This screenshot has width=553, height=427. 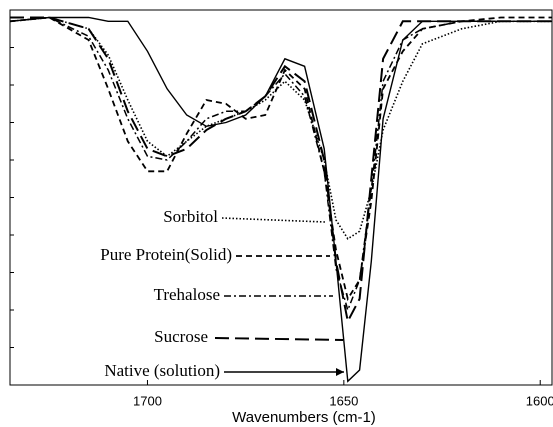 What do you see at coordinates (181, 336) in the screenshot?
I see `legend-label: Sucrose` at bounding box center [181, 336].